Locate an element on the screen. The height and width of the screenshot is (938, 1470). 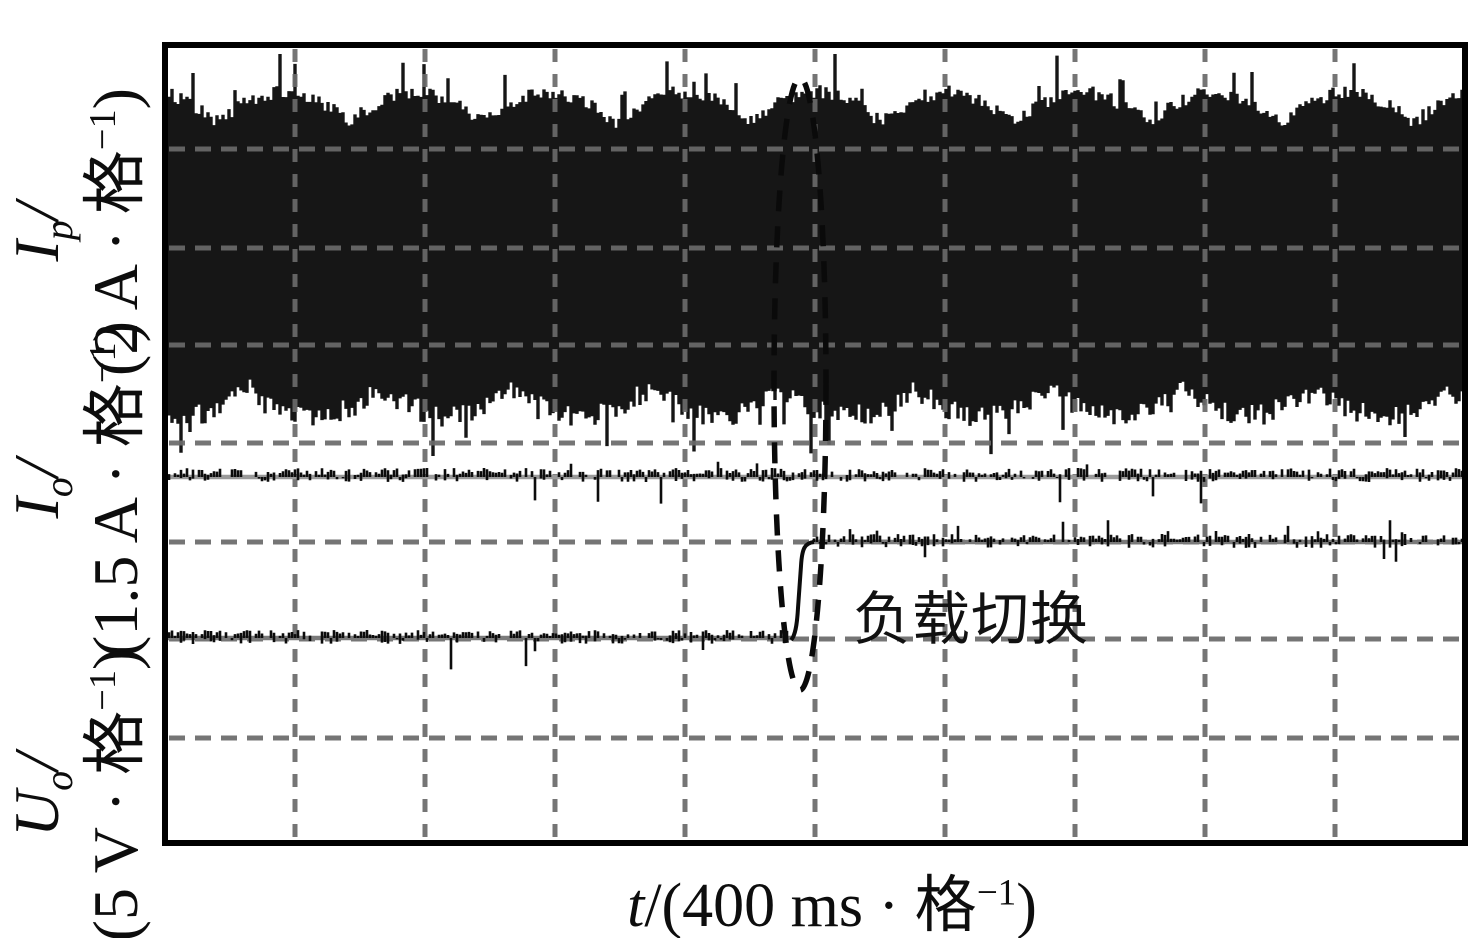
y-axis-label-io: Io/ (1.5 A · 格−1) is located at coordinates (76, 489).